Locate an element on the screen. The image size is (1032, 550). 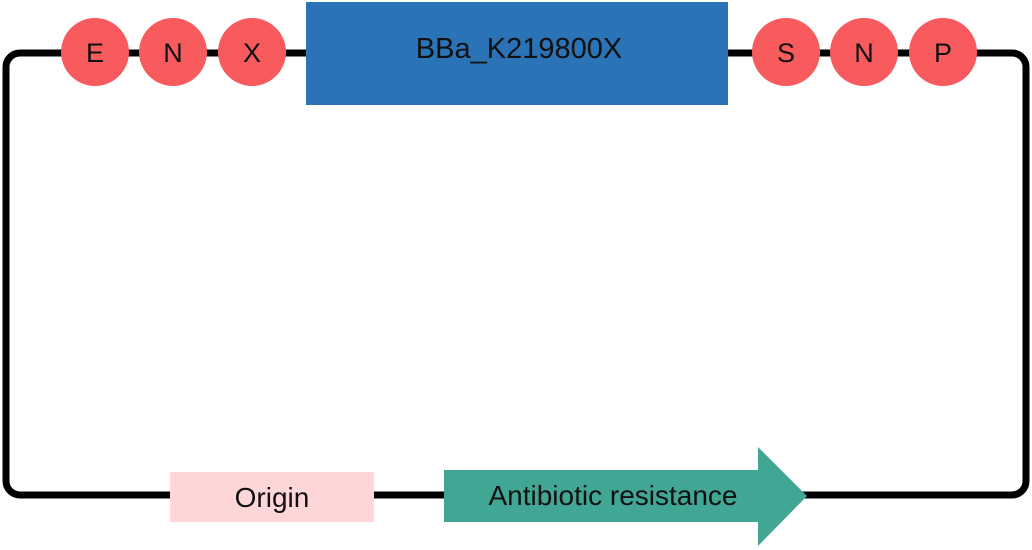
origin-part-box is located at coordinates (272, 497).